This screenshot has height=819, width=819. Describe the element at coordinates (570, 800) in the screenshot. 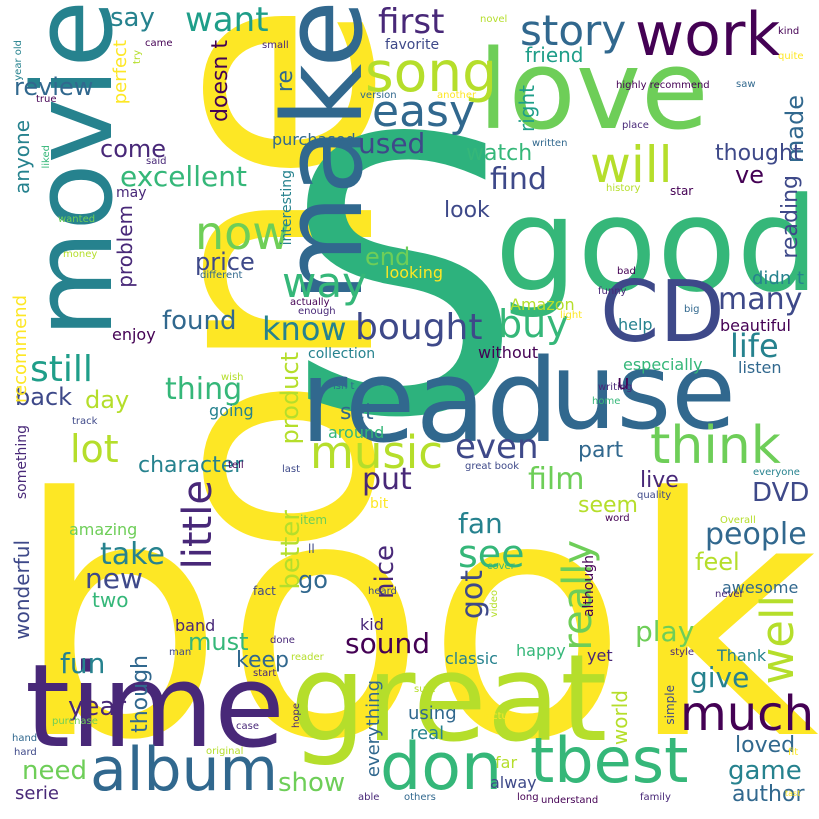

I see `cloud-word-understand: understand` at that location.